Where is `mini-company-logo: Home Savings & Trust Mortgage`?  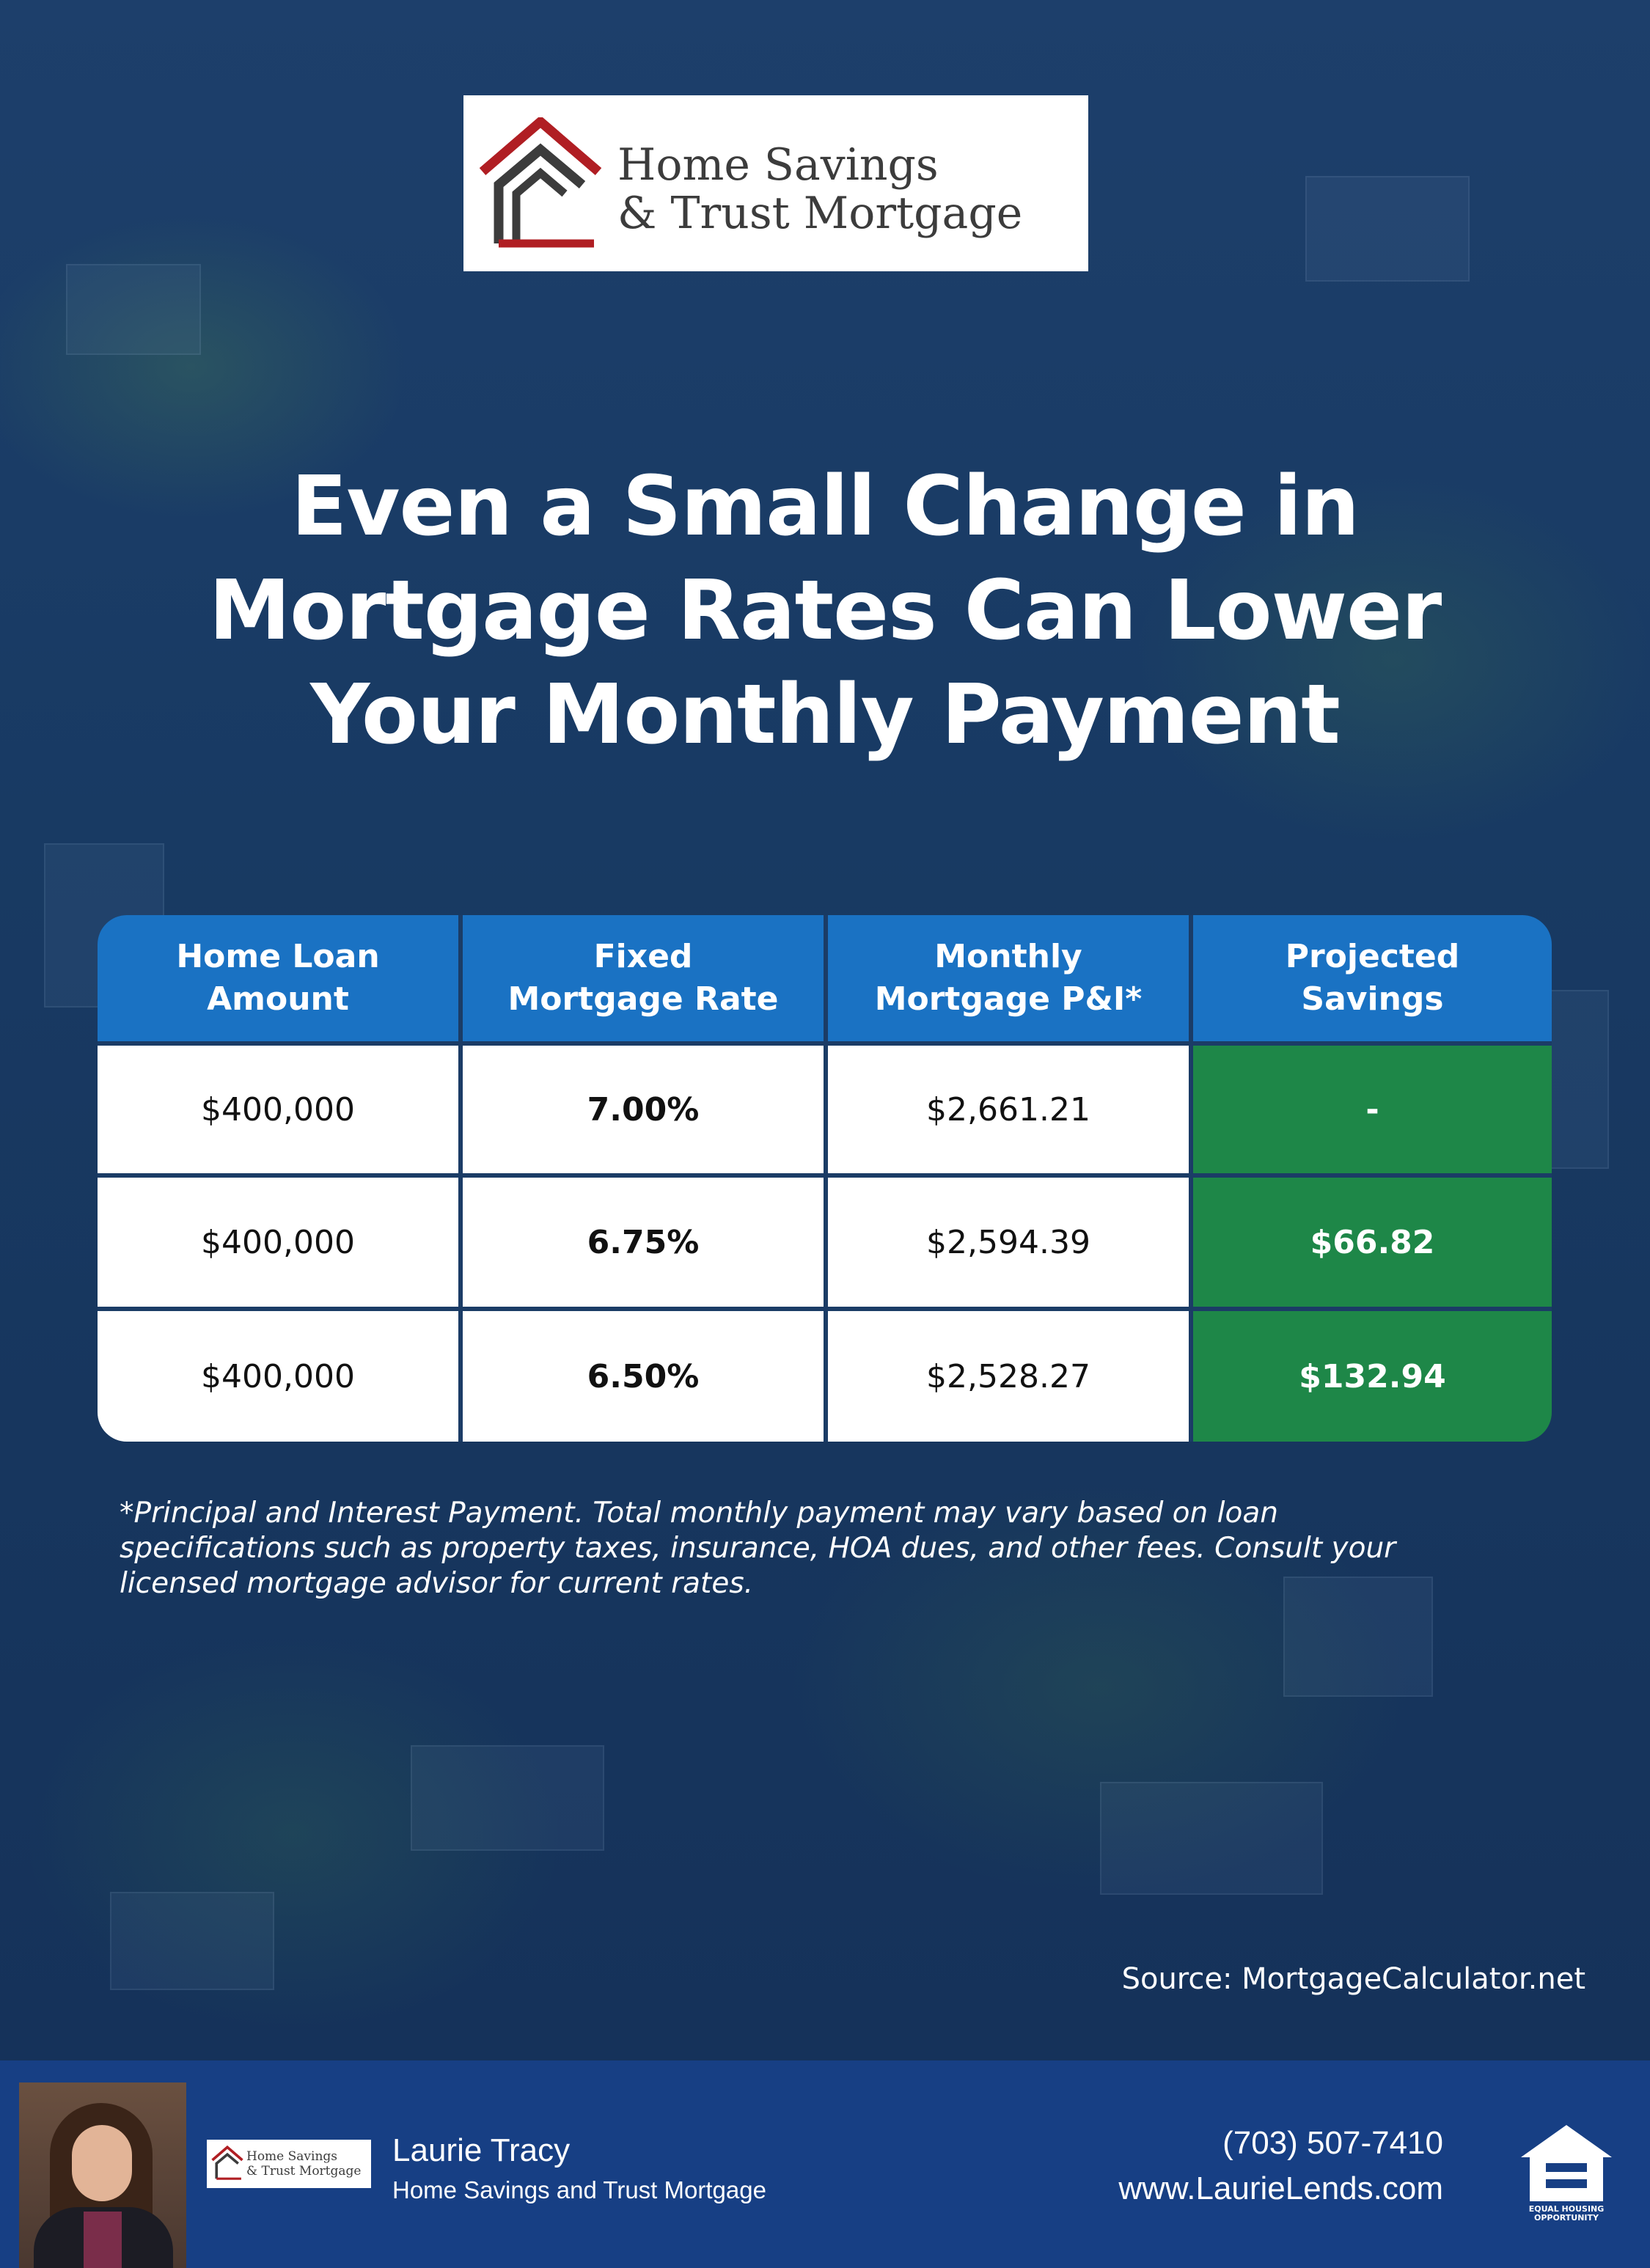 mini-company-logo: Home Savings & Trust Mortgage is located at coordinates (289, 2164).